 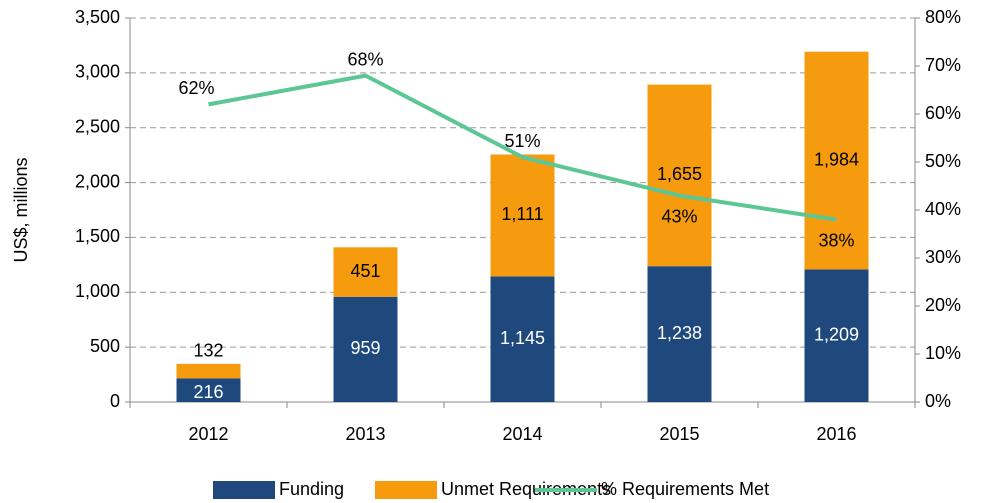 I want to click on line-label: 43%, so click(x=679, y=216).